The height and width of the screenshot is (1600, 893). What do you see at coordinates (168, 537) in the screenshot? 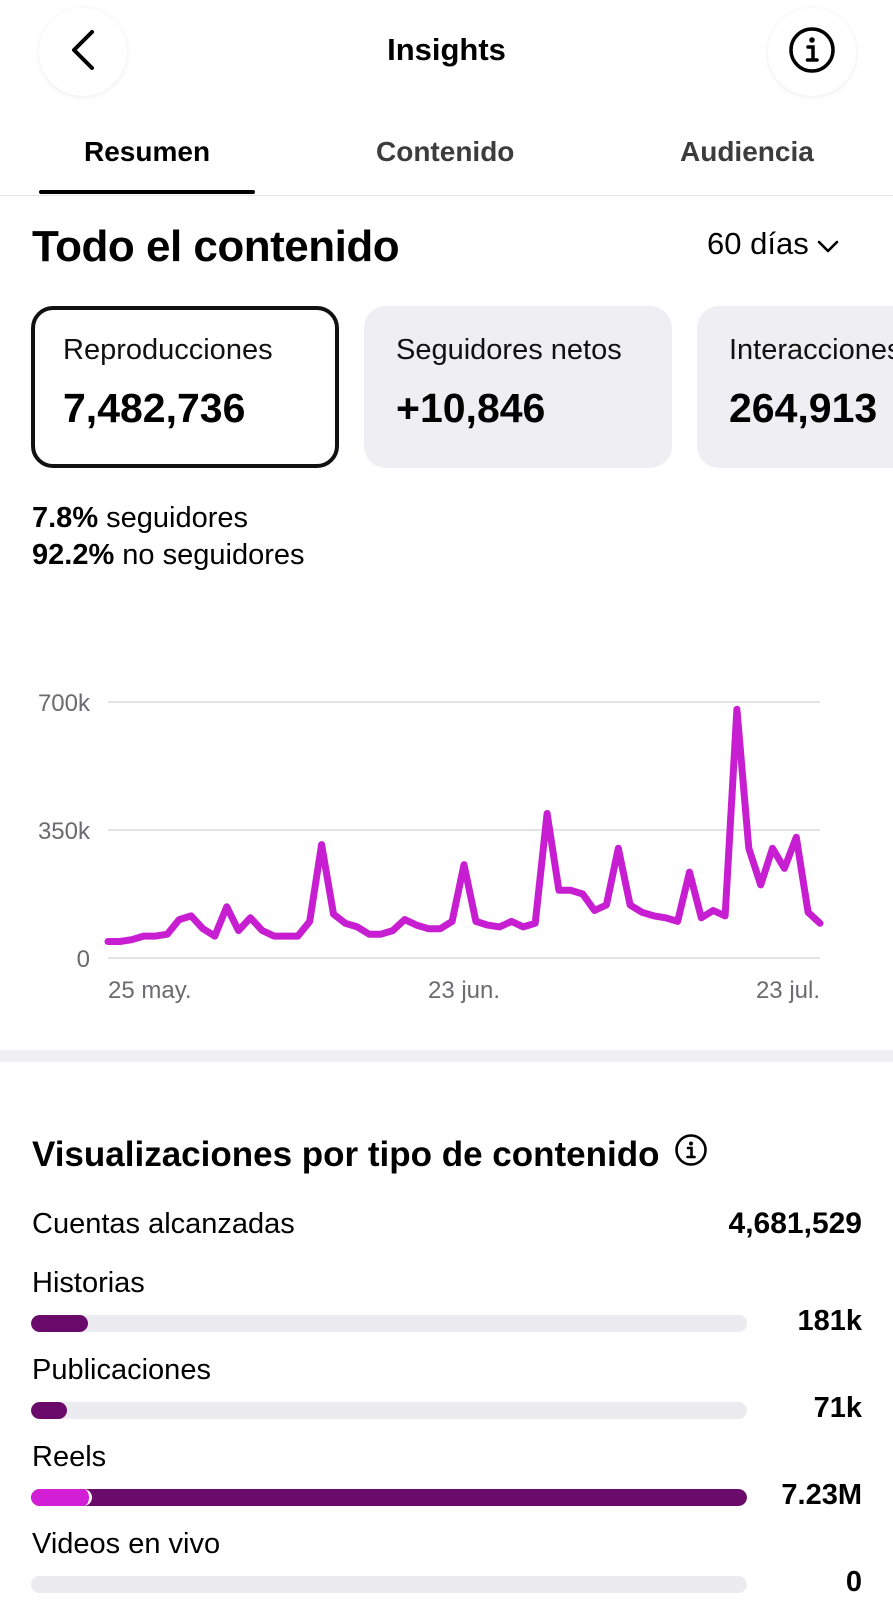
I see `audience-breakdown: 7.8% seguidores 92.2% no seguidores` at bounding box center [168, 537].